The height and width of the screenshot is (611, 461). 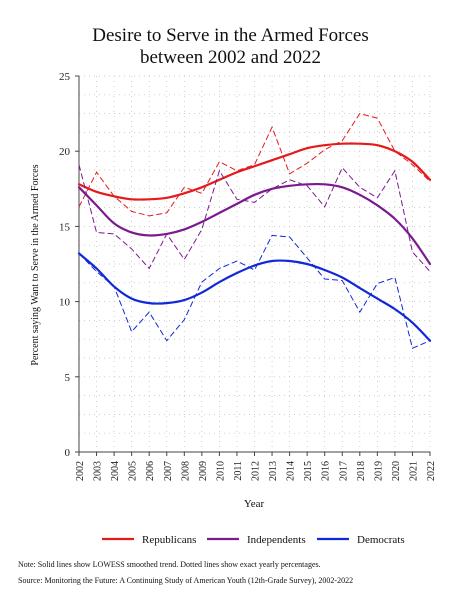 What do you see at coordinates (65, 227) in the screenshot?
I see `y-tick-label: 15` at bounding box center [65, 227].